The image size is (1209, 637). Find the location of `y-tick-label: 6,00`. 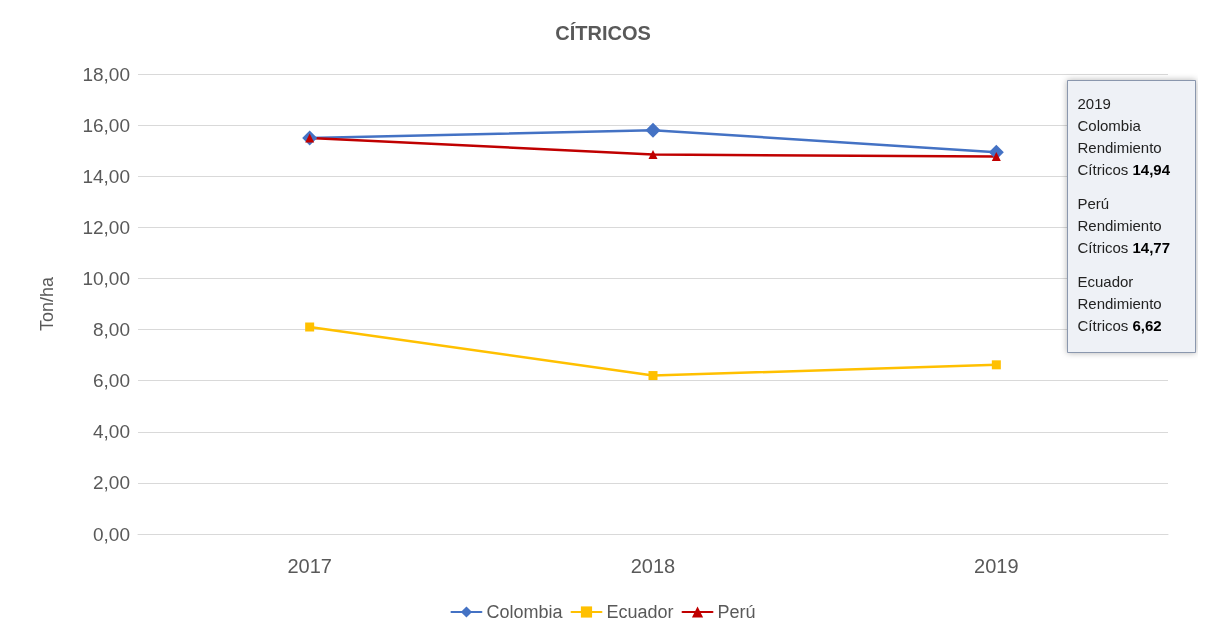

y-tick-label: 6,00 is located at coordinates (111, 381).